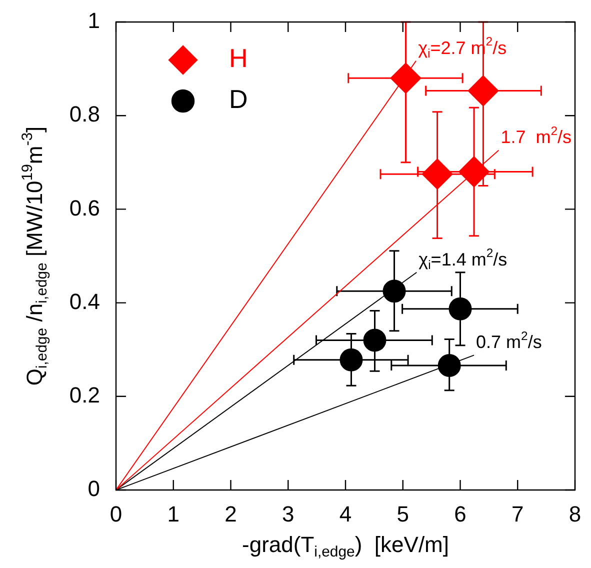 Image resolution: width=591 pixels, height=568 pixels. What do you see at coordinates (84, 395) in the screenshot?
I see `y-tick-label: 0.2` at bounding box center [84, 395].